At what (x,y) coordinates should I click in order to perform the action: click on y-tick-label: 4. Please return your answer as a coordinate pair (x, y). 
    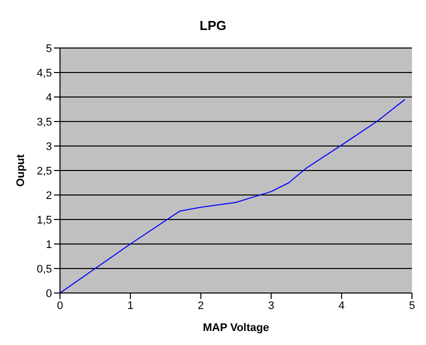
    Looking at the image, I should click on (49, 98).